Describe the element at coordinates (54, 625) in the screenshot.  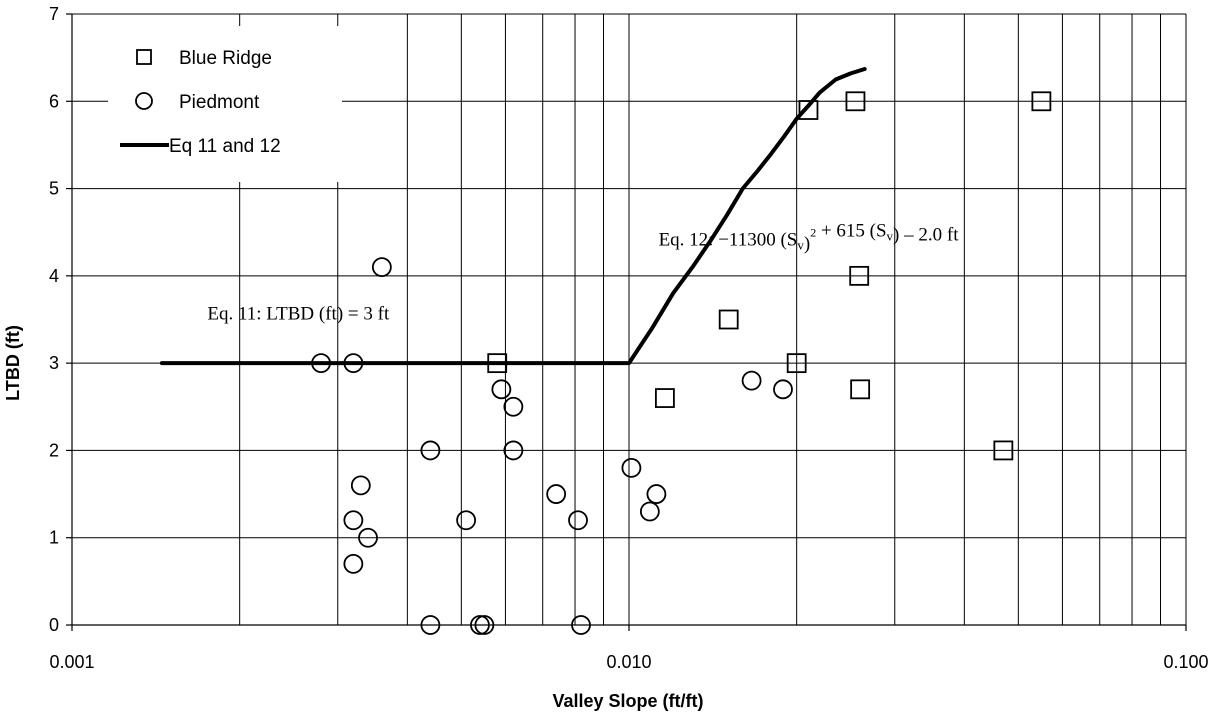
I see `y-tick-label-0: 0` at that location.